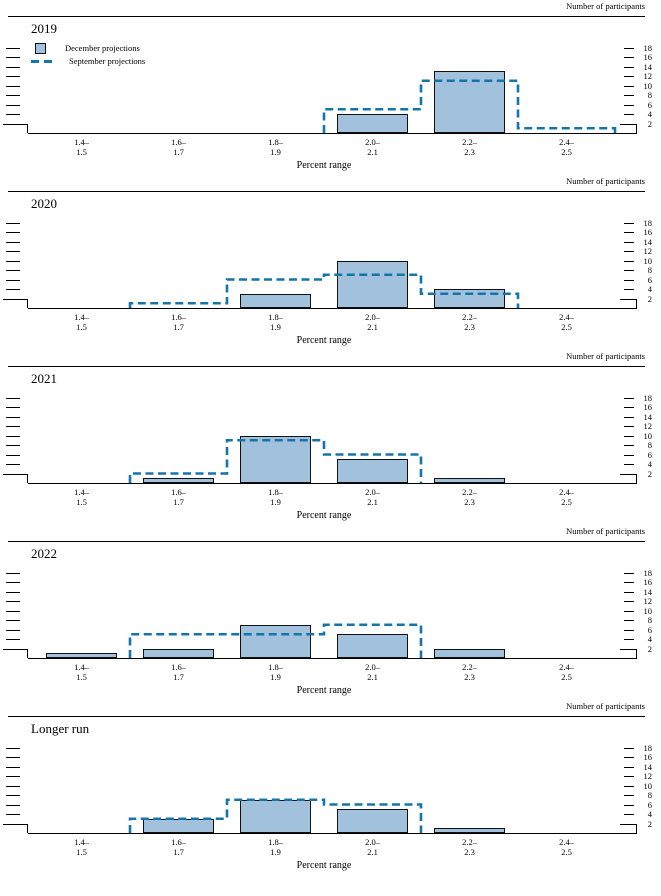  I want to click on x-tick-range-end: 2.1, so click(372, 151).